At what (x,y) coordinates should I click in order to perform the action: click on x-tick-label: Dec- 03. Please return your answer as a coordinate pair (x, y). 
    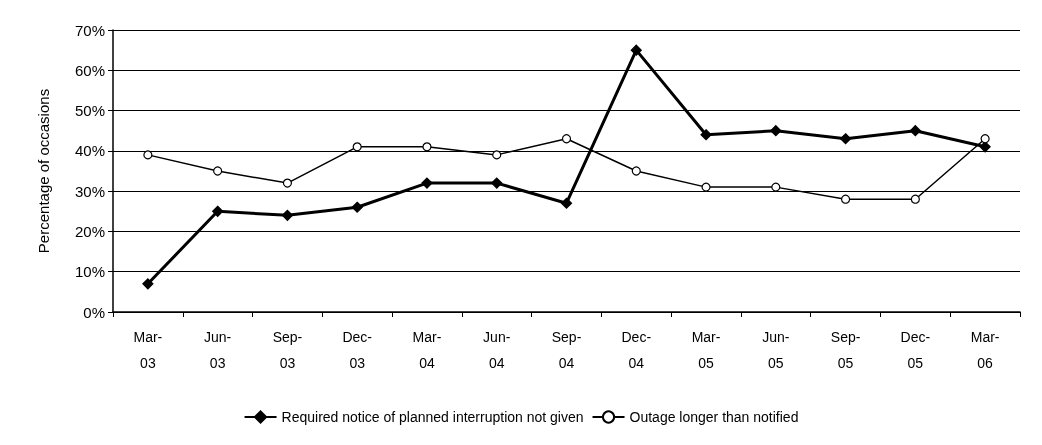
    Looking at the image, I should click on (357, 350).